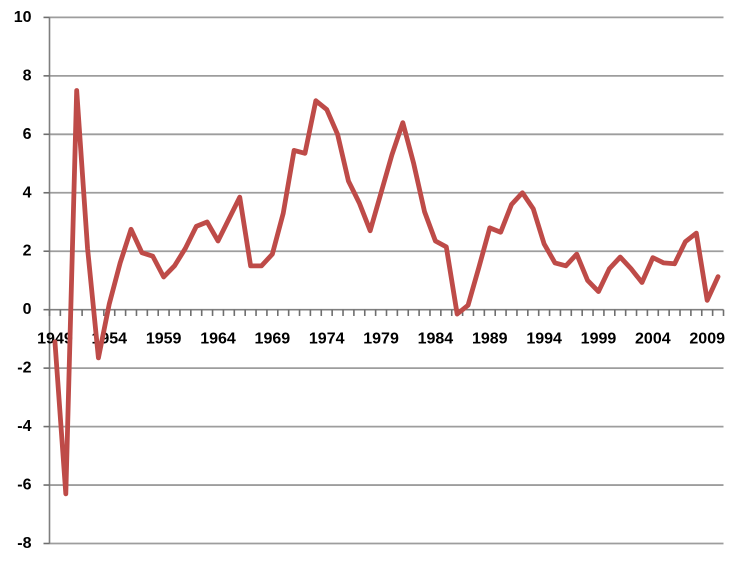 The image size is (750, 567). Describe the element at coordinates (273, 338) in the screenshot. I see `svg-text: 1969` at that location.